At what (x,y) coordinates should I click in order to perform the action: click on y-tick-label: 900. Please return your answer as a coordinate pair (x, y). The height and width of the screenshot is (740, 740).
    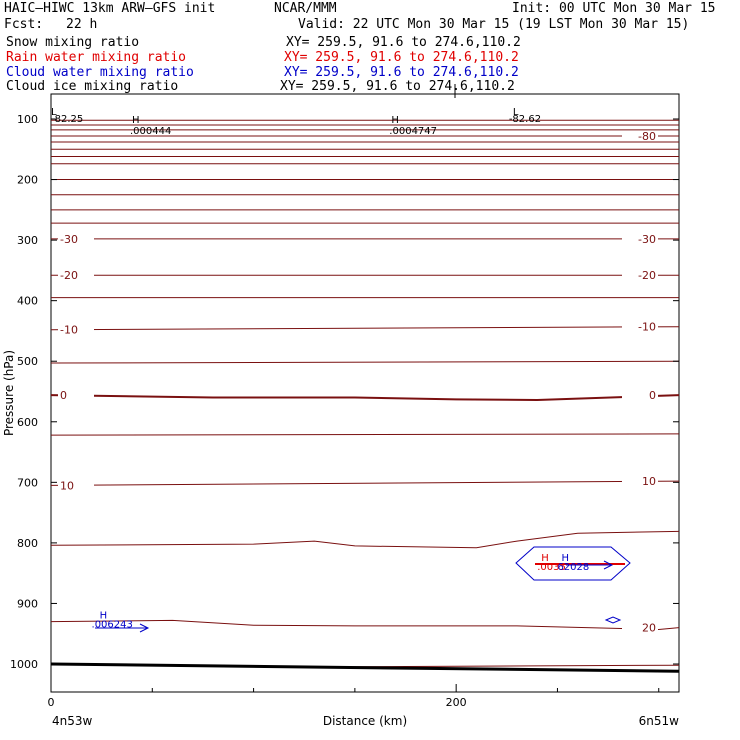
    Looking at the image, I should click on (27, 603).